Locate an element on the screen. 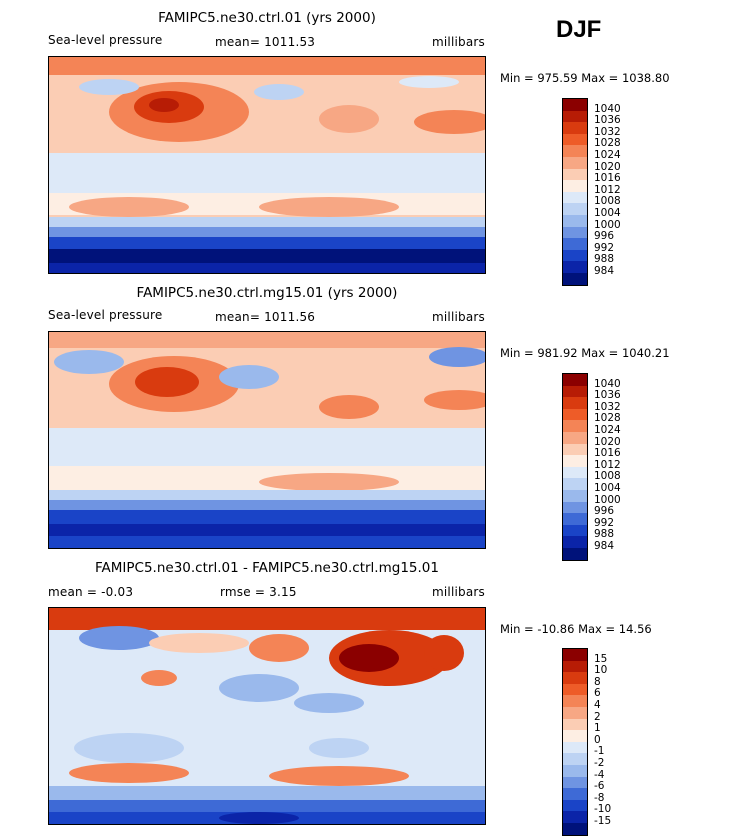 This screenshot has height=836, width=733. min-max-label: Min = 981.92 Max = 1040.21 is located at coordinates (585, 353).